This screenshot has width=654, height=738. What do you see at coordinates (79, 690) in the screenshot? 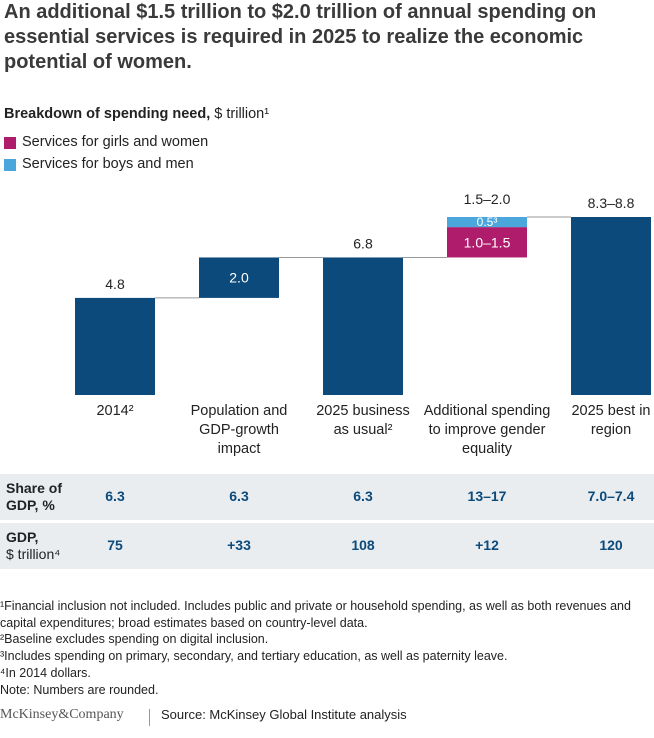
I see `footnote: Note: Numbers are rounded.` at bounding box center [79, 690].